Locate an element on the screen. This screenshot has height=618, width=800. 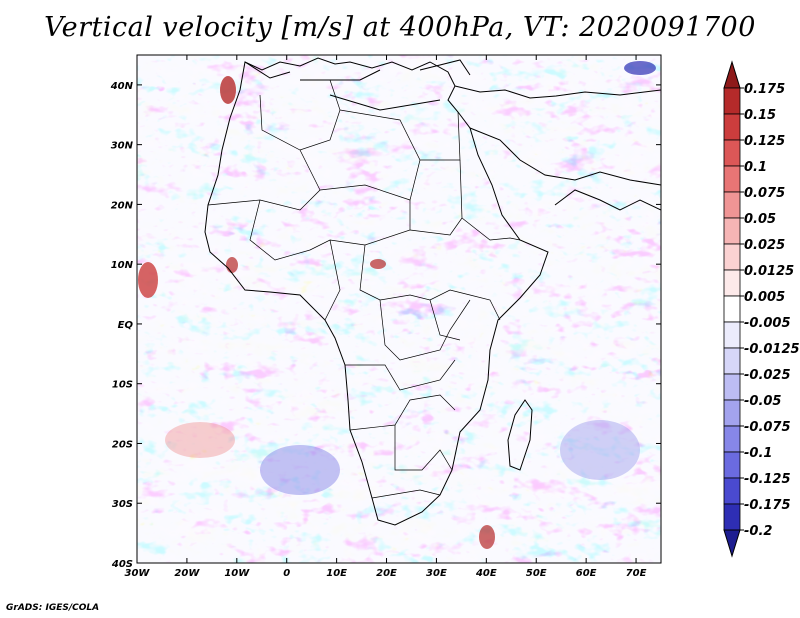
lat-label: 30N is located at coordinates (122, 146).